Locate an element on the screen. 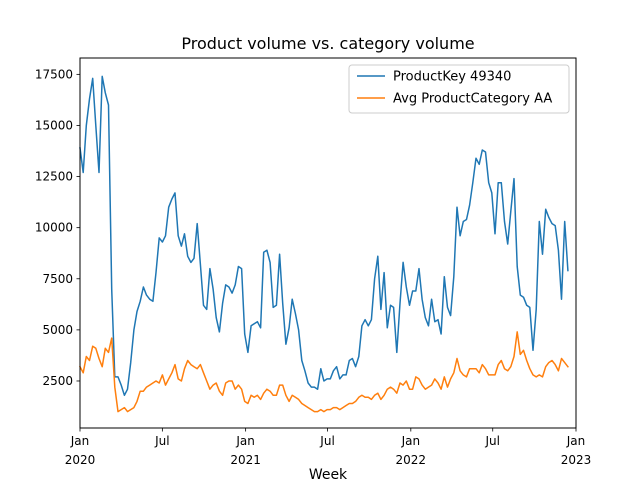  x-tick-year-label: 2022 is located at coordinates (411, 460).